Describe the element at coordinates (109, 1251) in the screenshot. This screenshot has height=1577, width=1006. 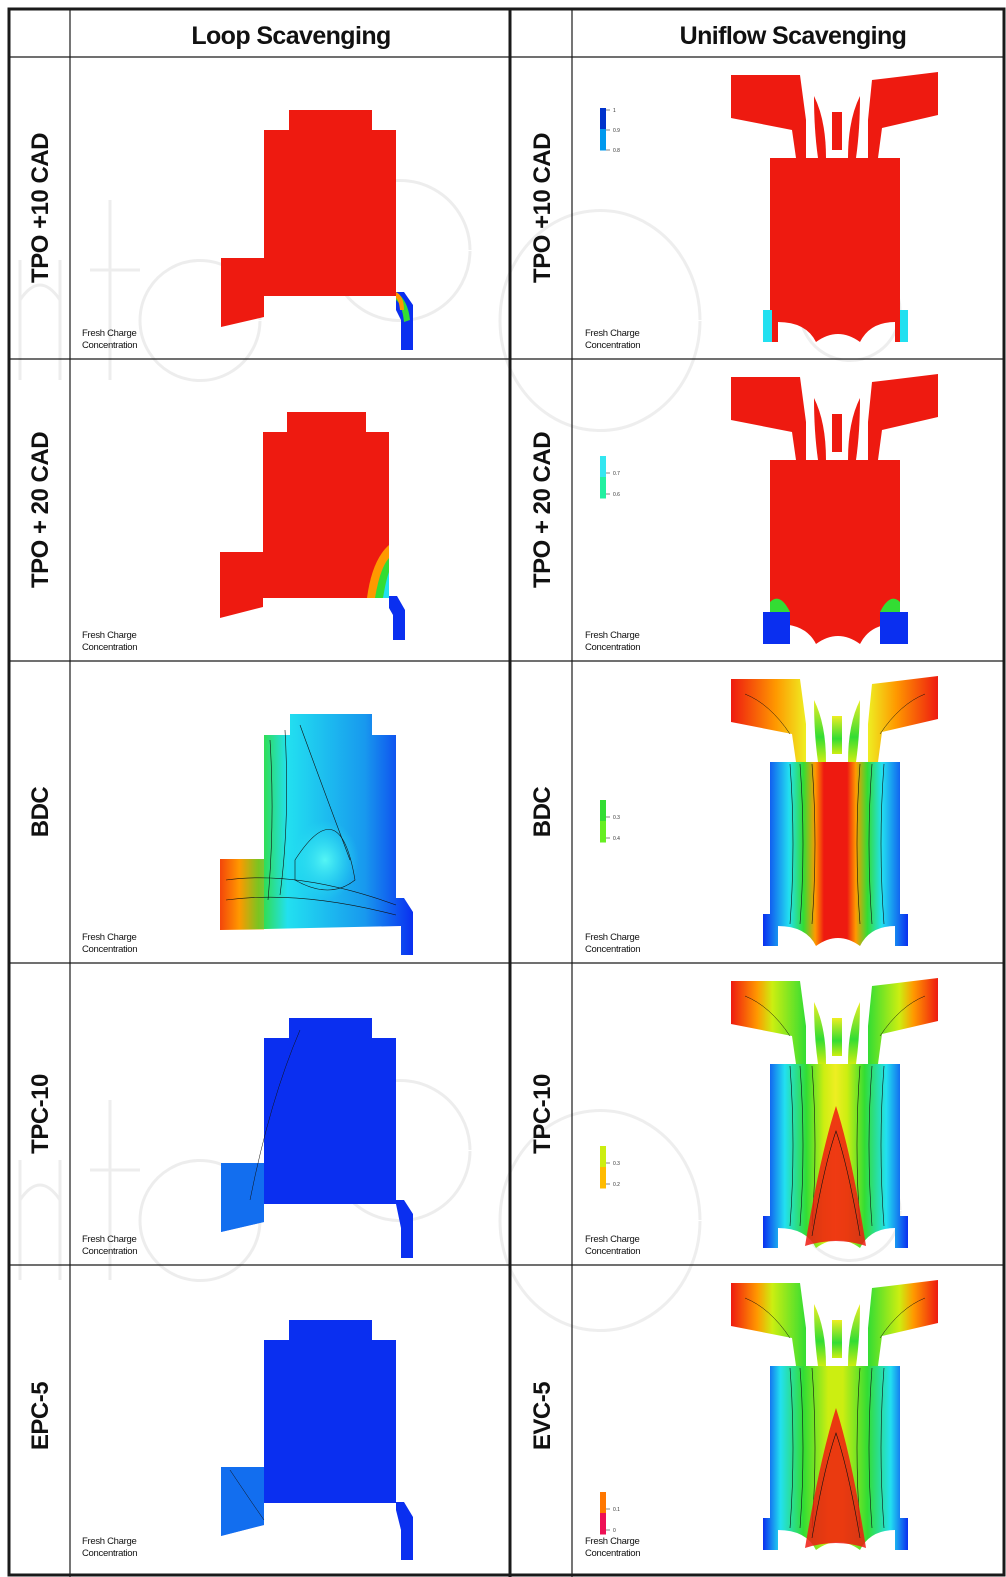
I see `caption-loop-4-line2: Concentration` at that location.